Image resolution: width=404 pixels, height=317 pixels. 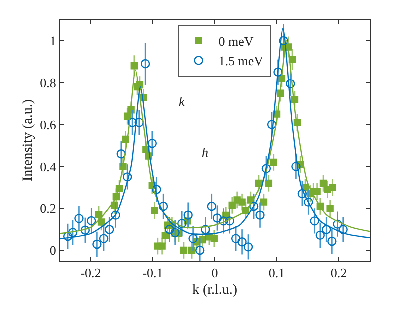 What do you see at coordinates (28, 140) in the screenshot?
I see `y-axis-title: Intensity (a.u.)` at bounding box center [28, 140].